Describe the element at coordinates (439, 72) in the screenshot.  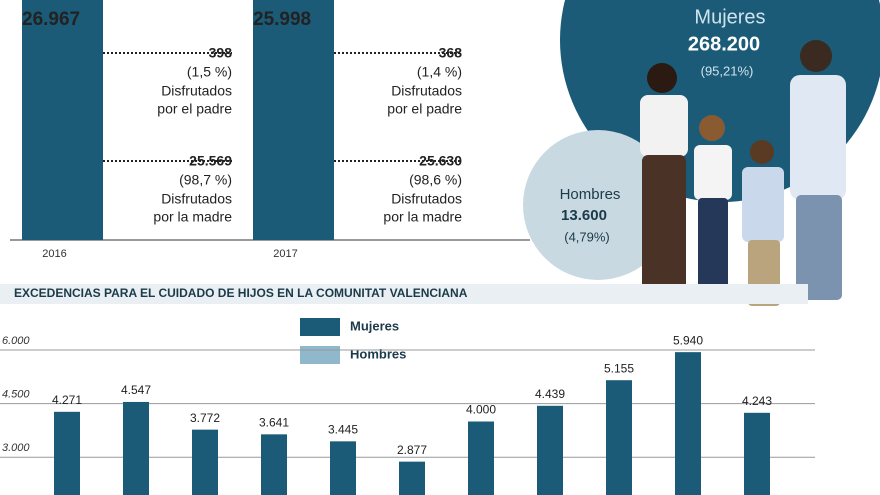
I see `percent-label: (1,4 %)` at that location.